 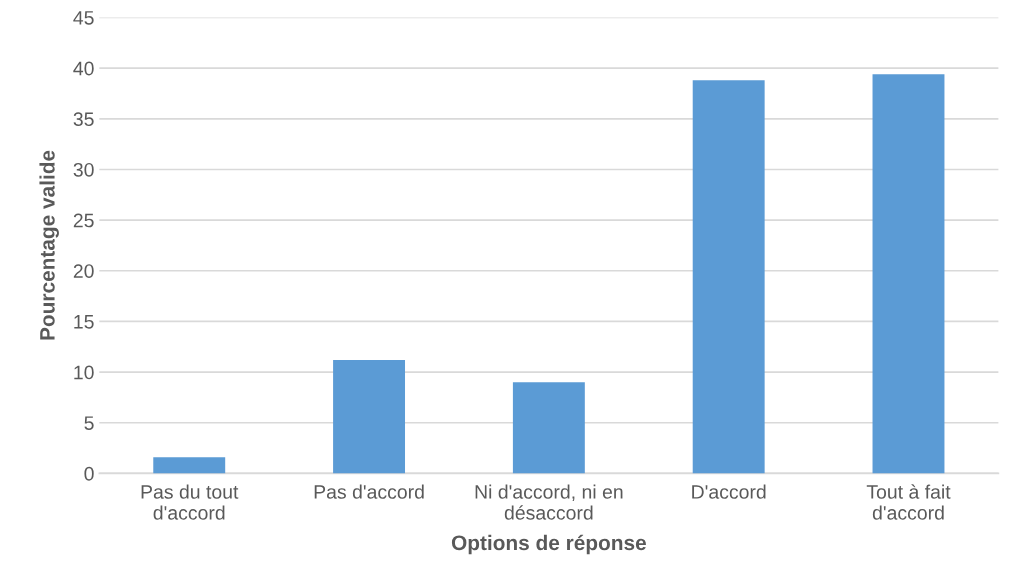 I want to click on y-tick-label: 20, so click(x=83, y=271).